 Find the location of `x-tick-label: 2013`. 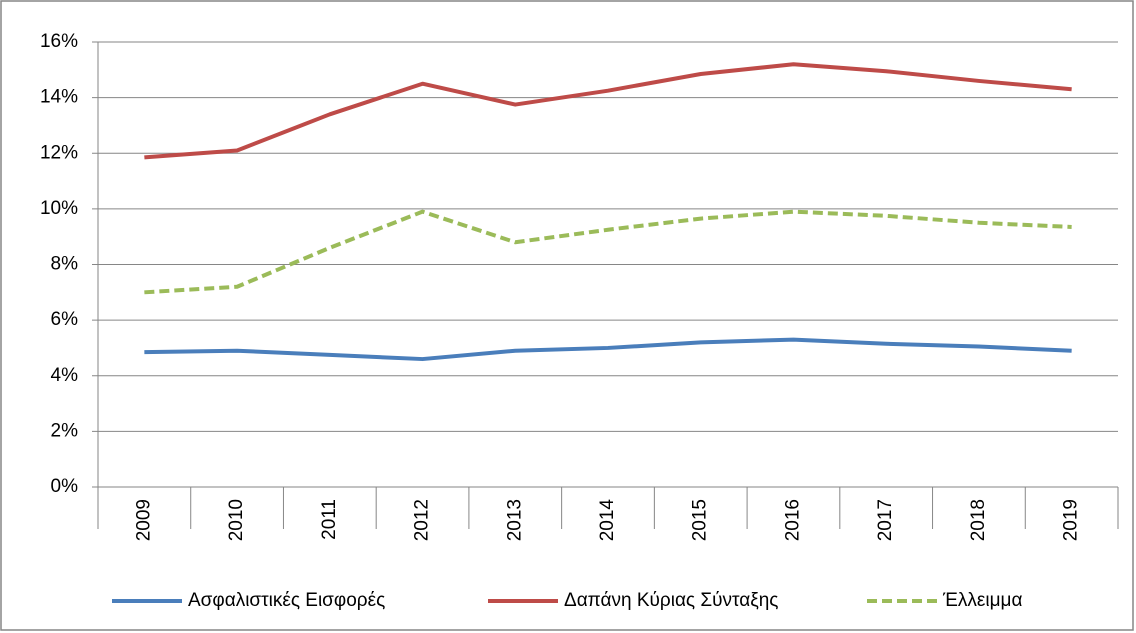

x-tick-label: 2013 is located at coordinates (514, 520).